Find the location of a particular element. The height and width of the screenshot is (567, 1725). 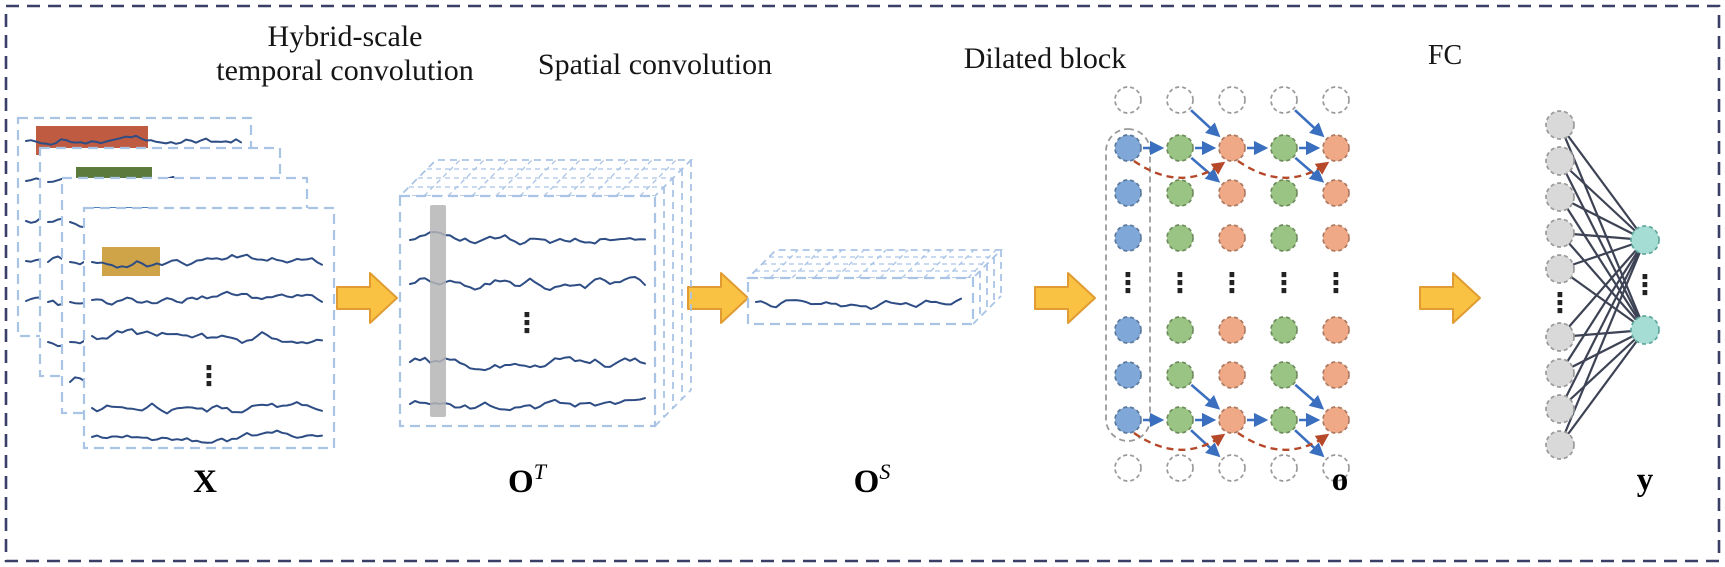

input-sheet is located at coordinates (209, 328).